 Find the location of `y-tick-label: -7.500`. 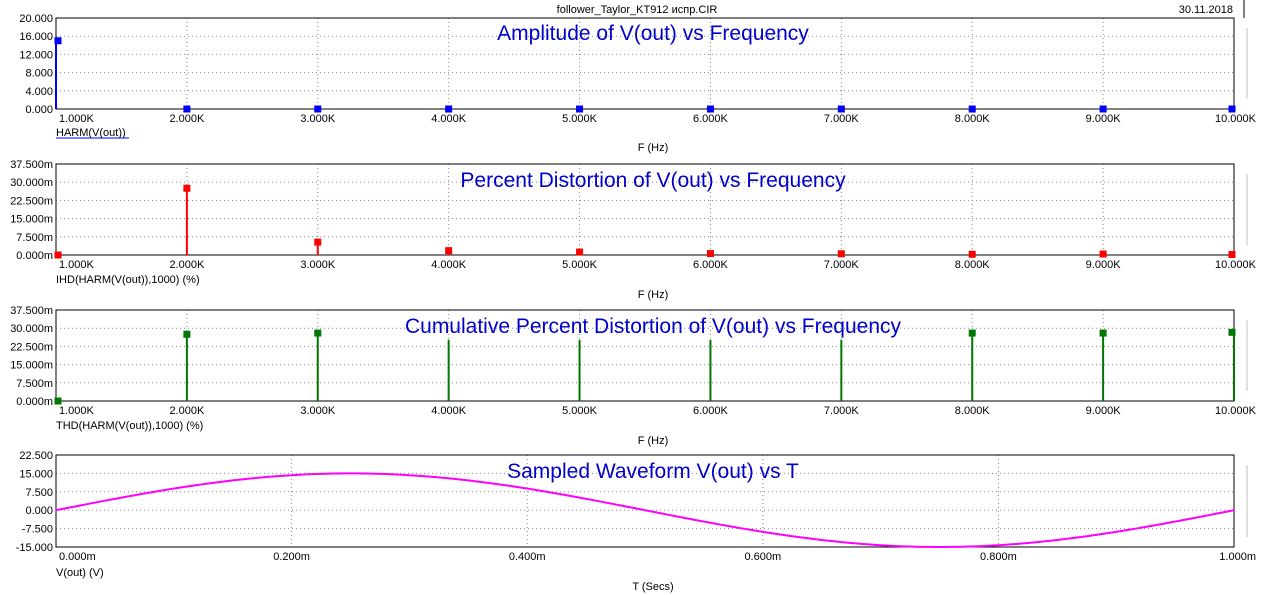

y-tick-label: -7.500 is located at coordinates (37, 530).